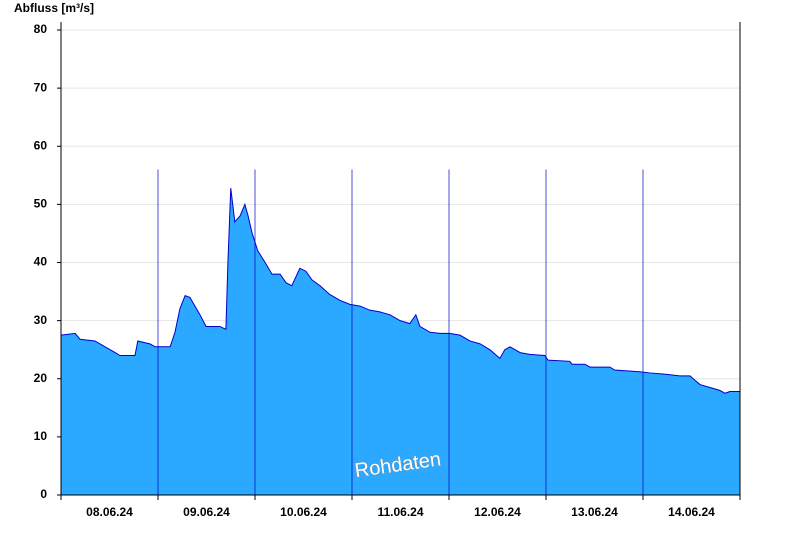  I want to click on x-tick-label: 10.06.24, so click(303, 512).